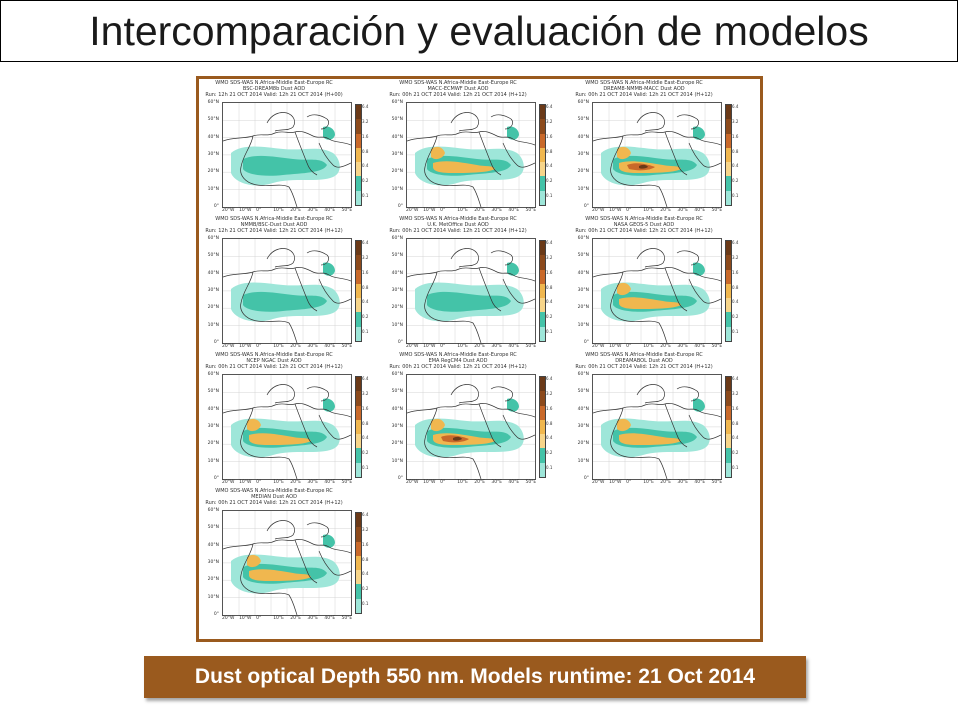 The image size is (960, 720). What do you see at coordinates (458, 225) in the screenshot?
I see `map-header-line: U.K. MetOffice Dust AOD` at bounding box center [458, 225].